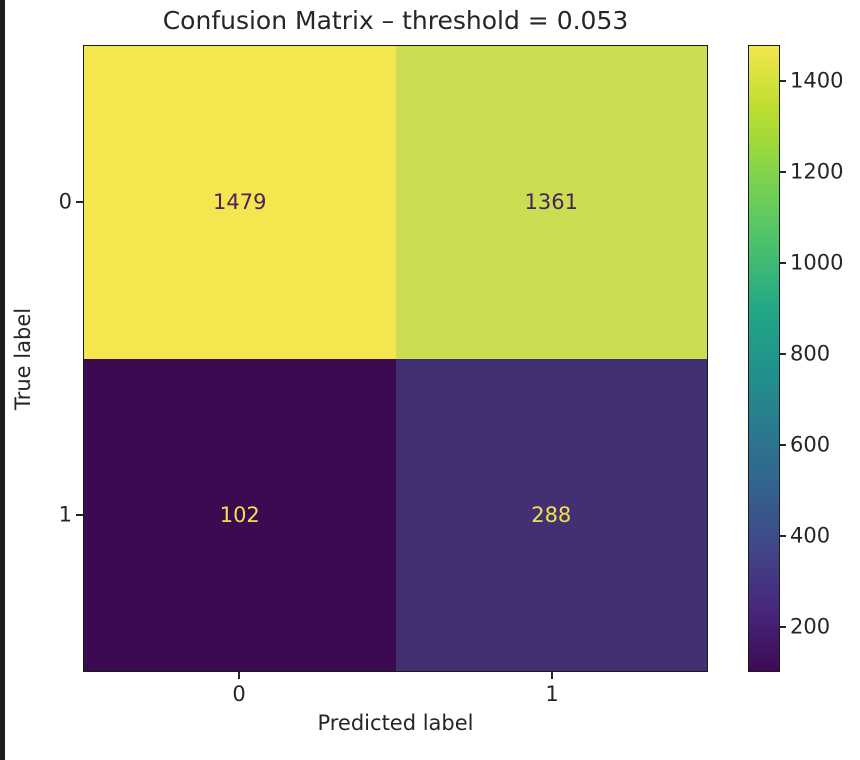 The height and width of the screenshot is (760, 860). I want to click on cell-value-true1-pred0: 102, so click(239, 514).